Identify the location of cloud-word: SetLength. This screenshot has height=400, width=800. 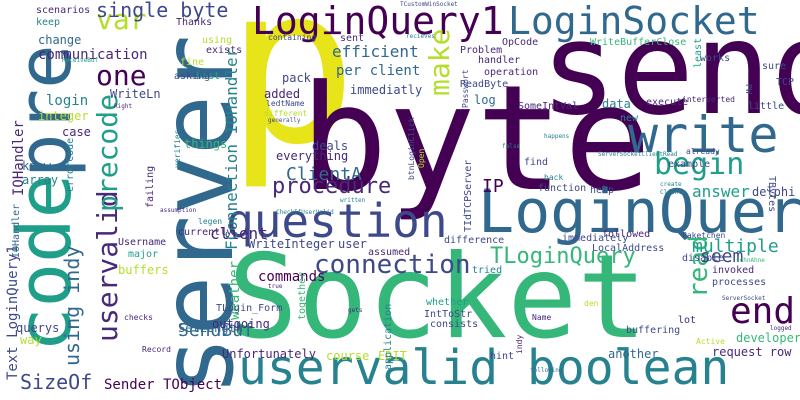
(211, 328).